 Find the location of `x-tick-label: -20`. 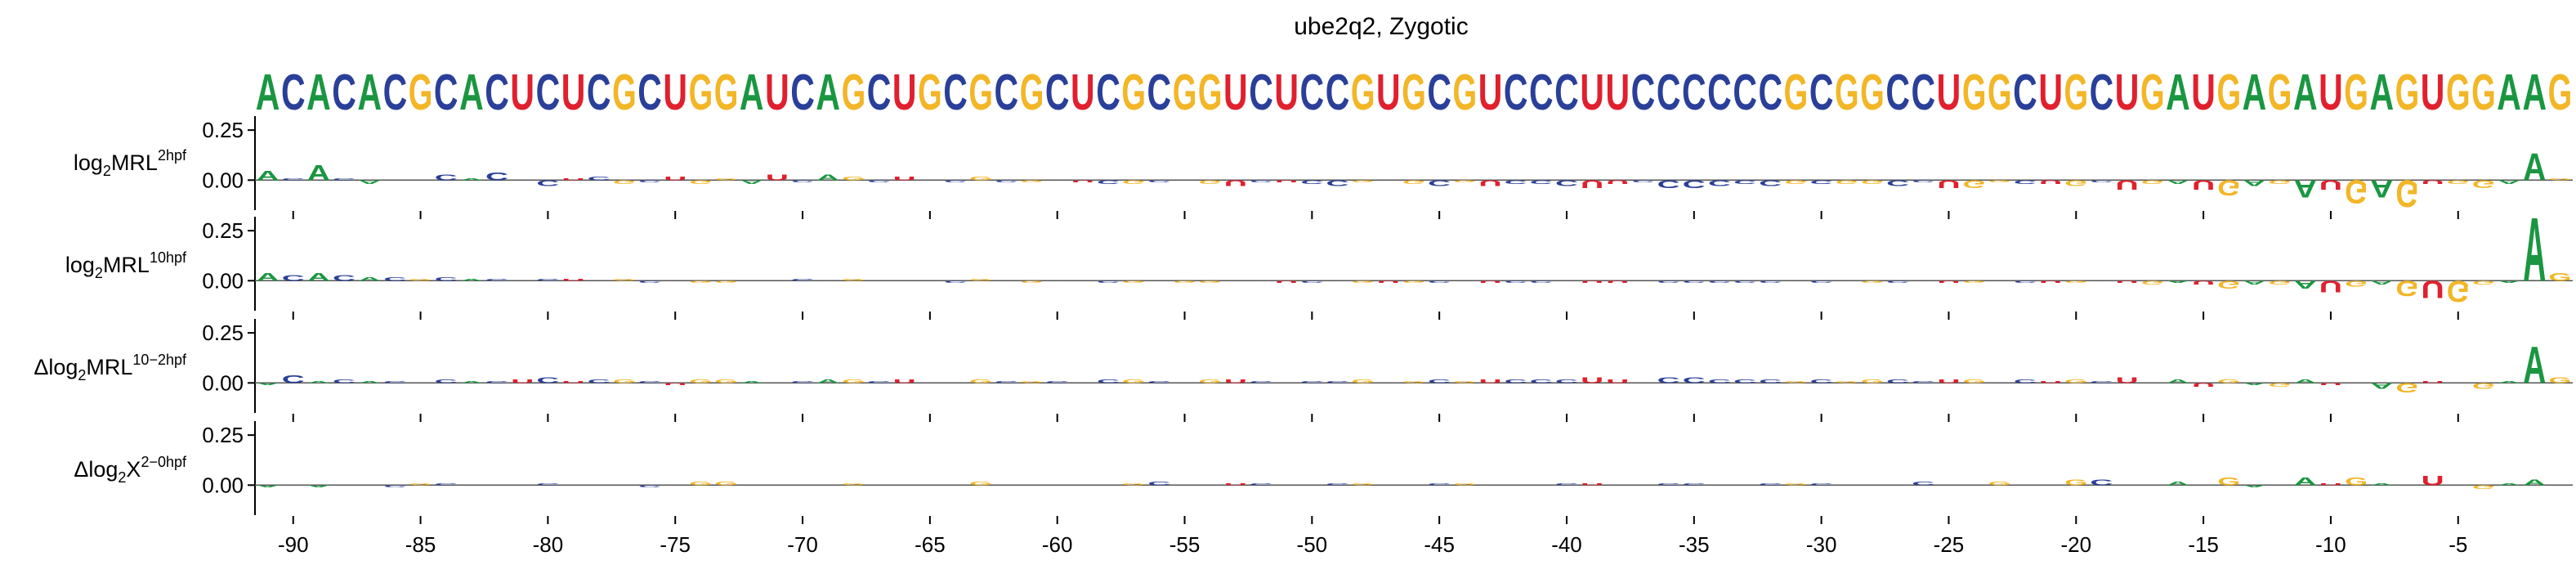

x-tick-label: -20 is located at coordinates (2075, 544).